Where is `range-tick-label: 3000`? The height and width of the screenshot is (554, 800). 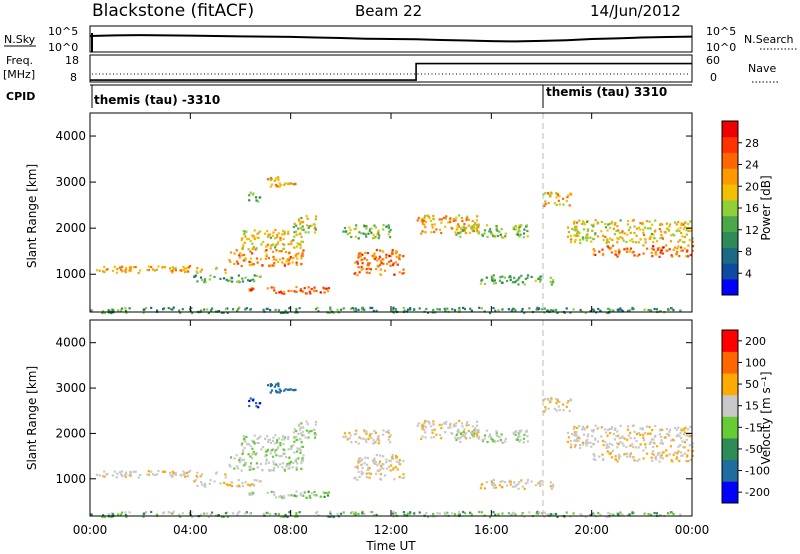
range-tick-label: 3000 is located at coordinates (70, 182).